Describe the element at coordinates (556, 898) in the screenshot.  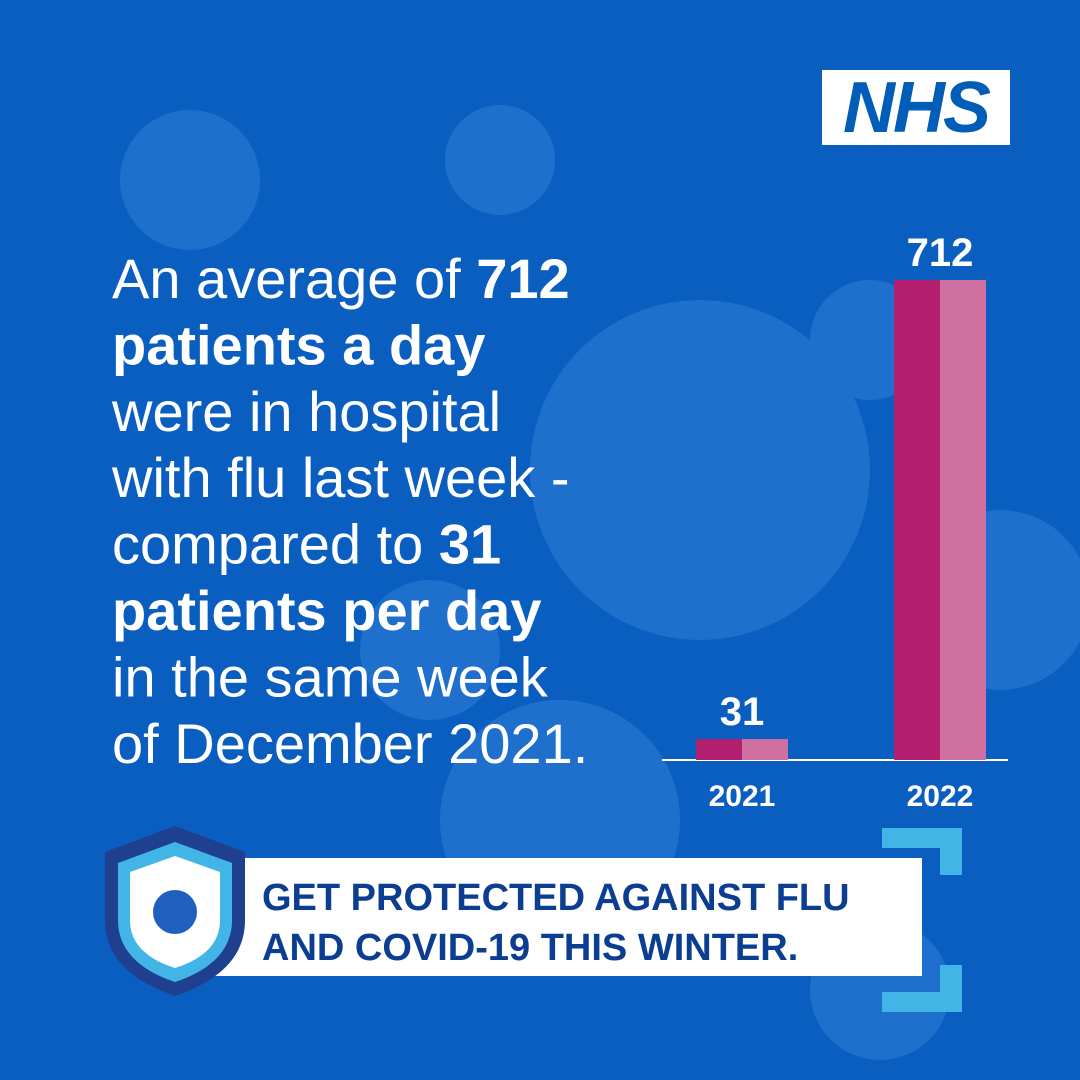
I see `cta-line: GET PROTECTED AGAINST FLU` at that location.